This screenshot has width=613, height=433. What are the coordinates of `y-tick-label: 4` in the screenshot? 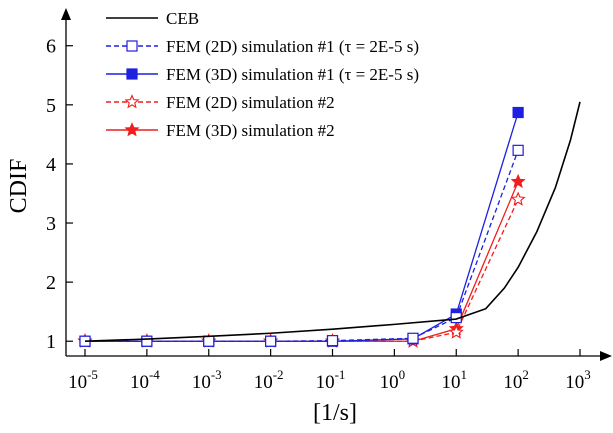 It's located at (51, 165).